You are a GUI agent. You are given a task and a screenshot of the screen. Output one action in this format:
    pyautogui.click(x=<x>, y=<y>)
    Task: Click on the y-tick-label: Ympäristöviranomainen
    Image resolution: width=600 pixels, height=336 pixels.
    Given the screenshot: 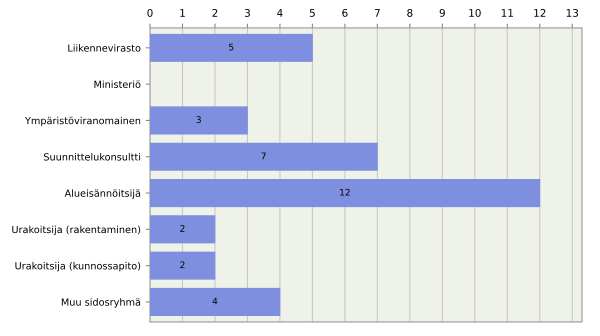 What is the action you would take?
    pyautogui.click(x=82, y=121)
    